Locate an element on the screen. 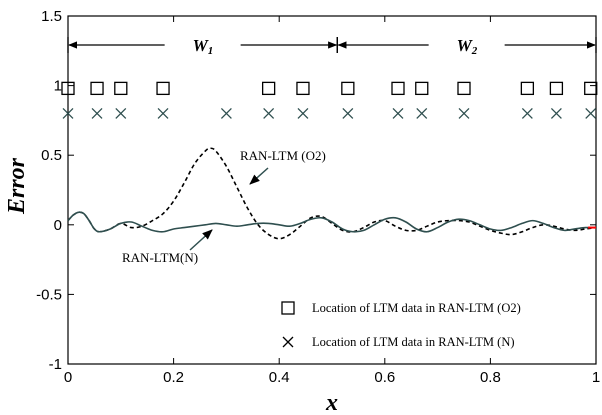 The height and width of the screenshot is (415, 602). annotation-n-arrow is located at coordinates (201, 240).